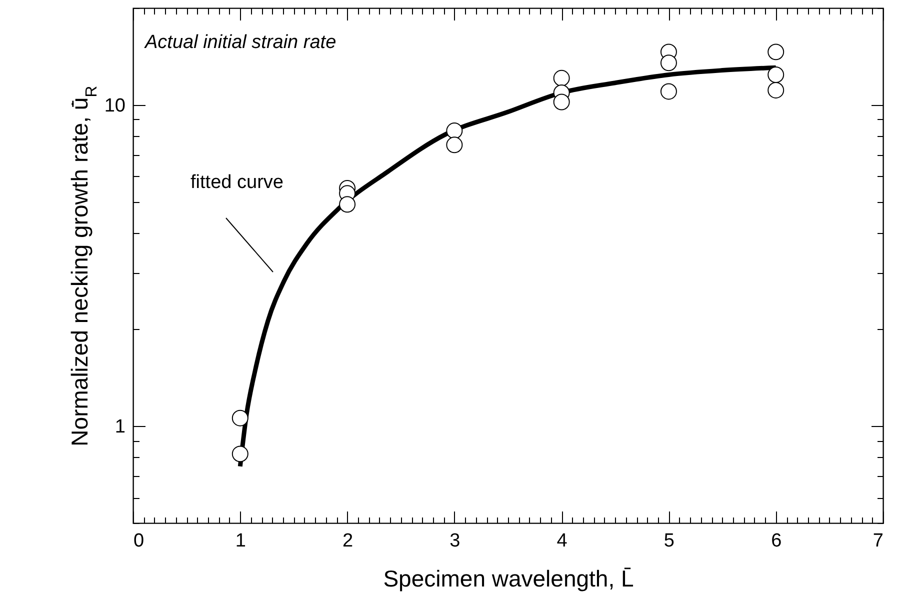 The height and width of the screenshot is (612, 911). What do you see at coordinates (240, 42) in the screenshot?
I see `annotation: Actual initial strain rate` at bounding box center [240, 42].